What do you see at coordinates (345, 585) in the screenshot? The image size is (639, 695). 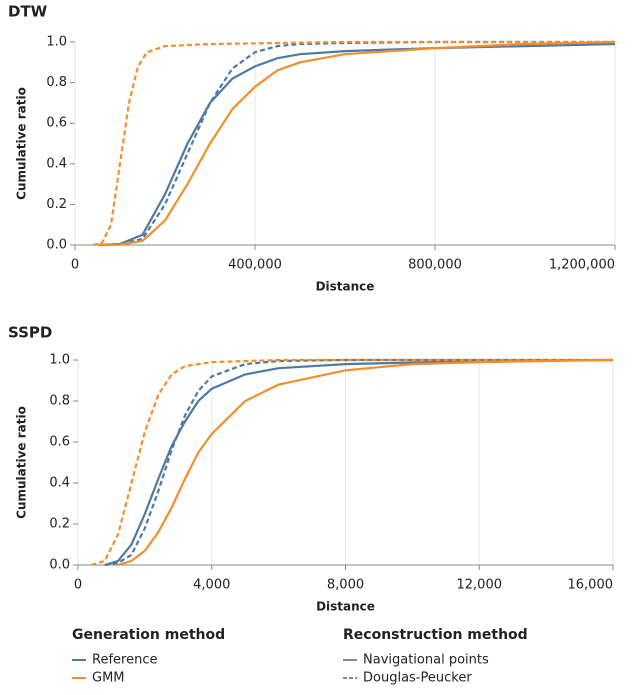 I see `x-tick-label: 8,000` at bounding box center [345, 585].